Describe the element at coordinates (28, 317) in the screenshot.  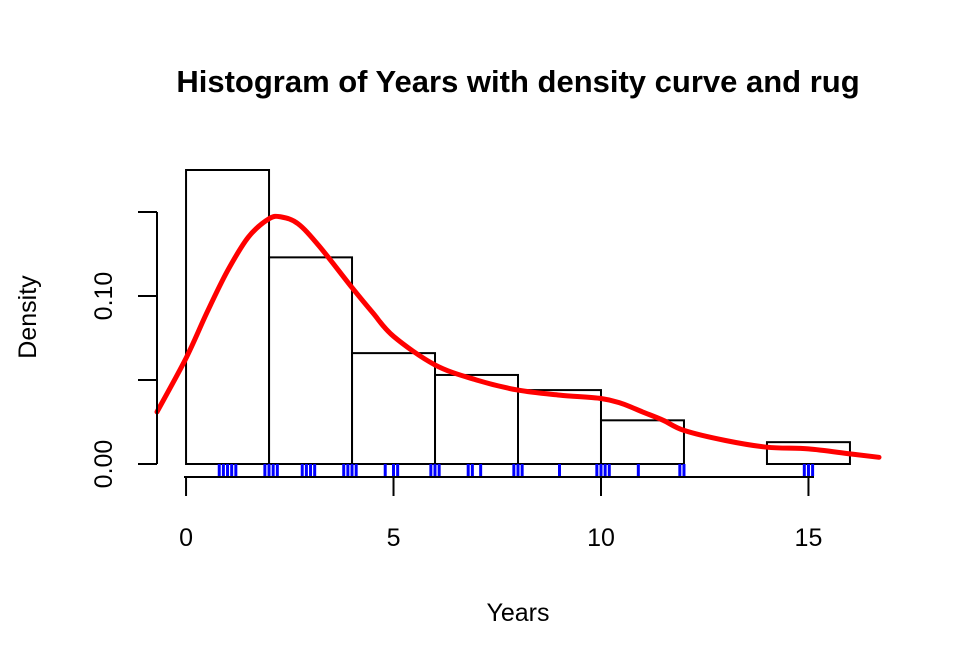
I see `y-axis-label: Density` at that location.